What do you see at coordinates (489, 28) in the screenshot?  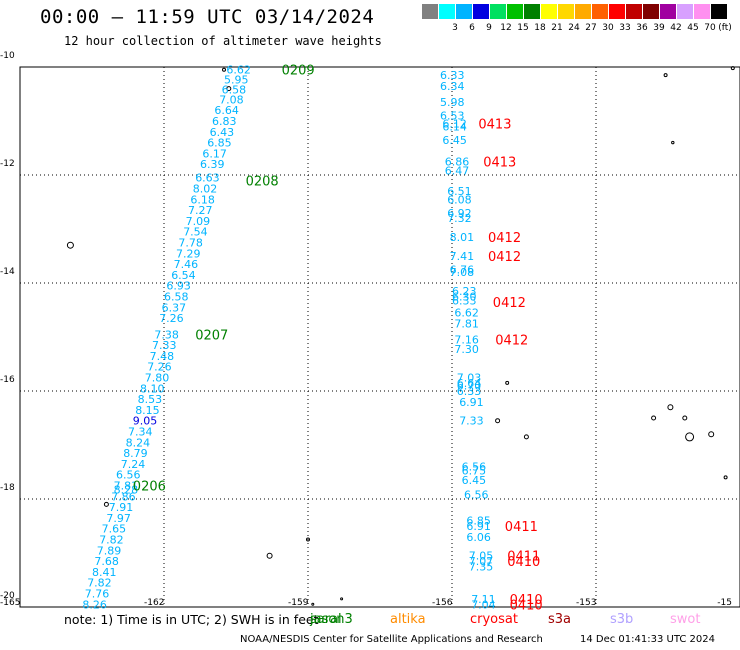 I see `legend-label: 9` at bounding box center [489, 28].